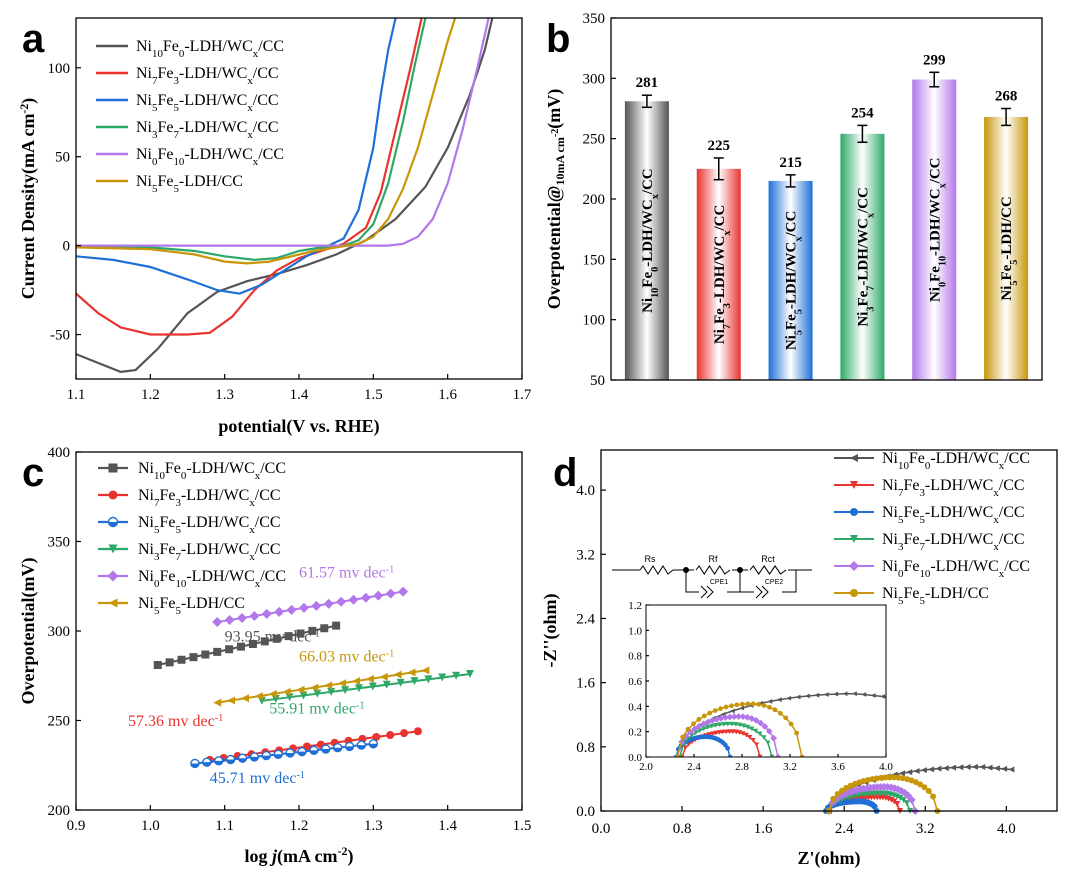 The height and width of the screenshot is (875, 1071). Describe the element at coordinates (934, 60) in the screenshot. I see `bar-value-label: 299` at that location.